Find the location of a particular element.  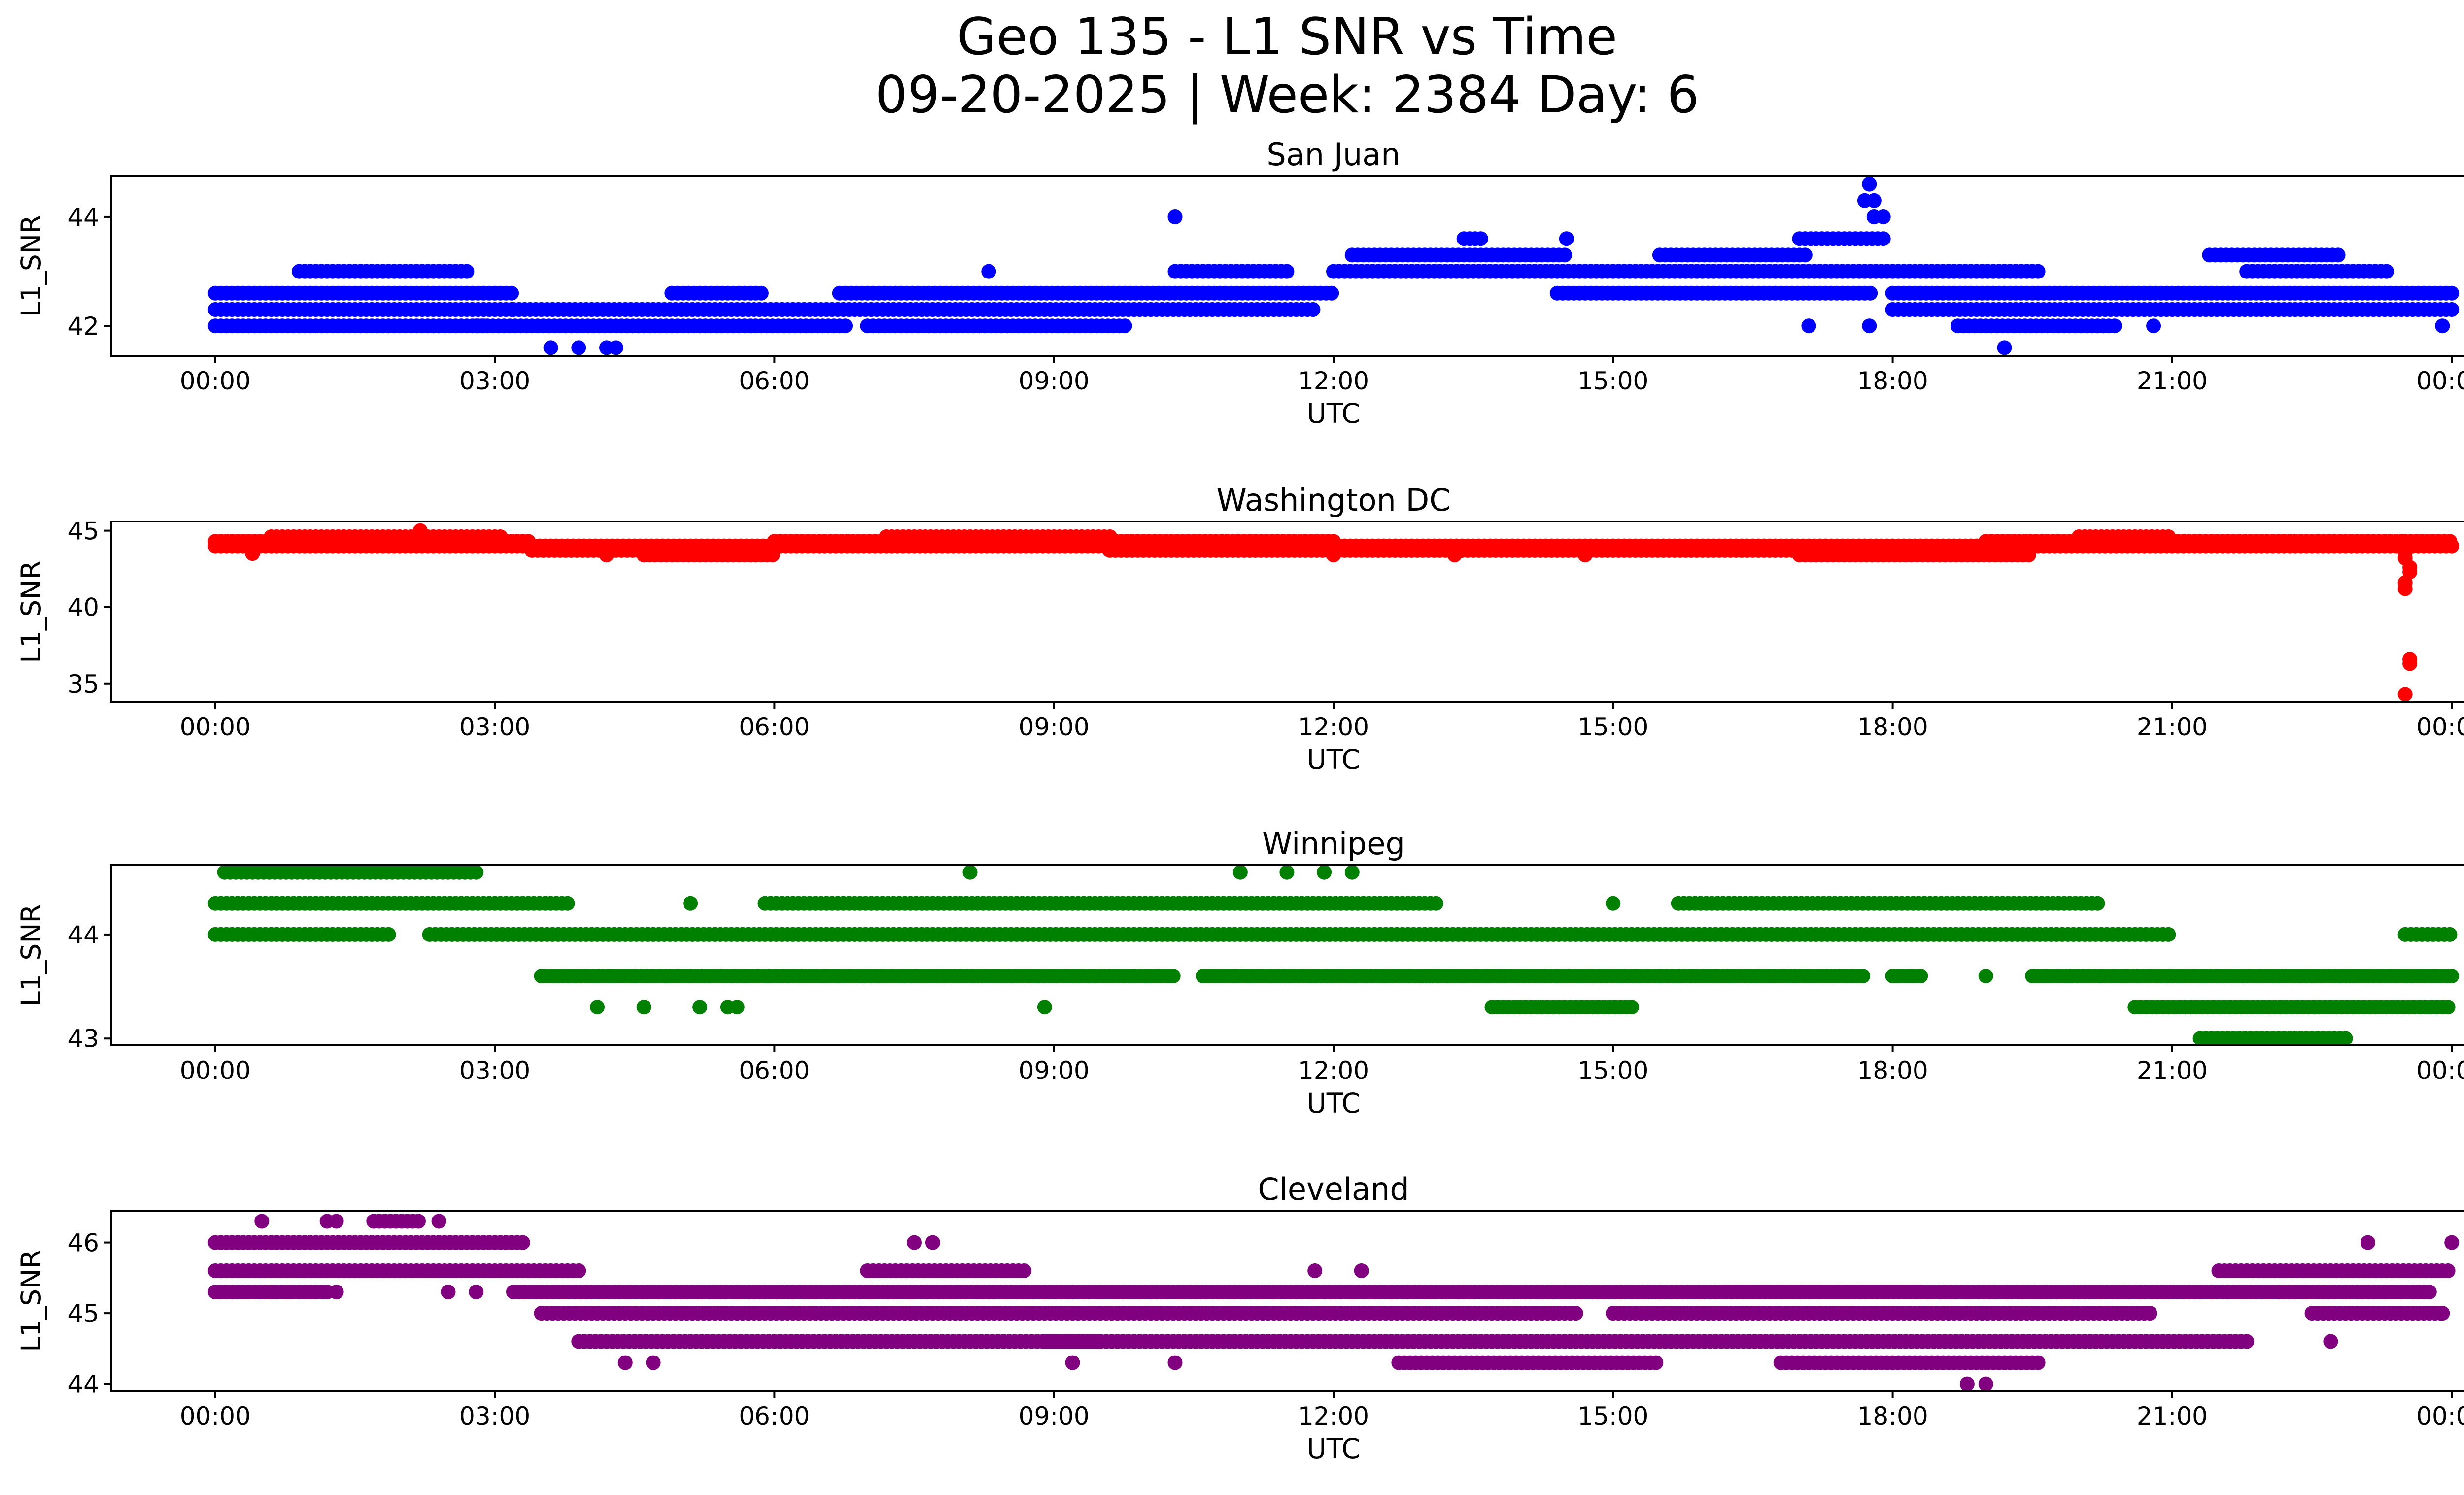

subplot-title-winnipeg: Winnipeg is located at coordinates (1333, 844).